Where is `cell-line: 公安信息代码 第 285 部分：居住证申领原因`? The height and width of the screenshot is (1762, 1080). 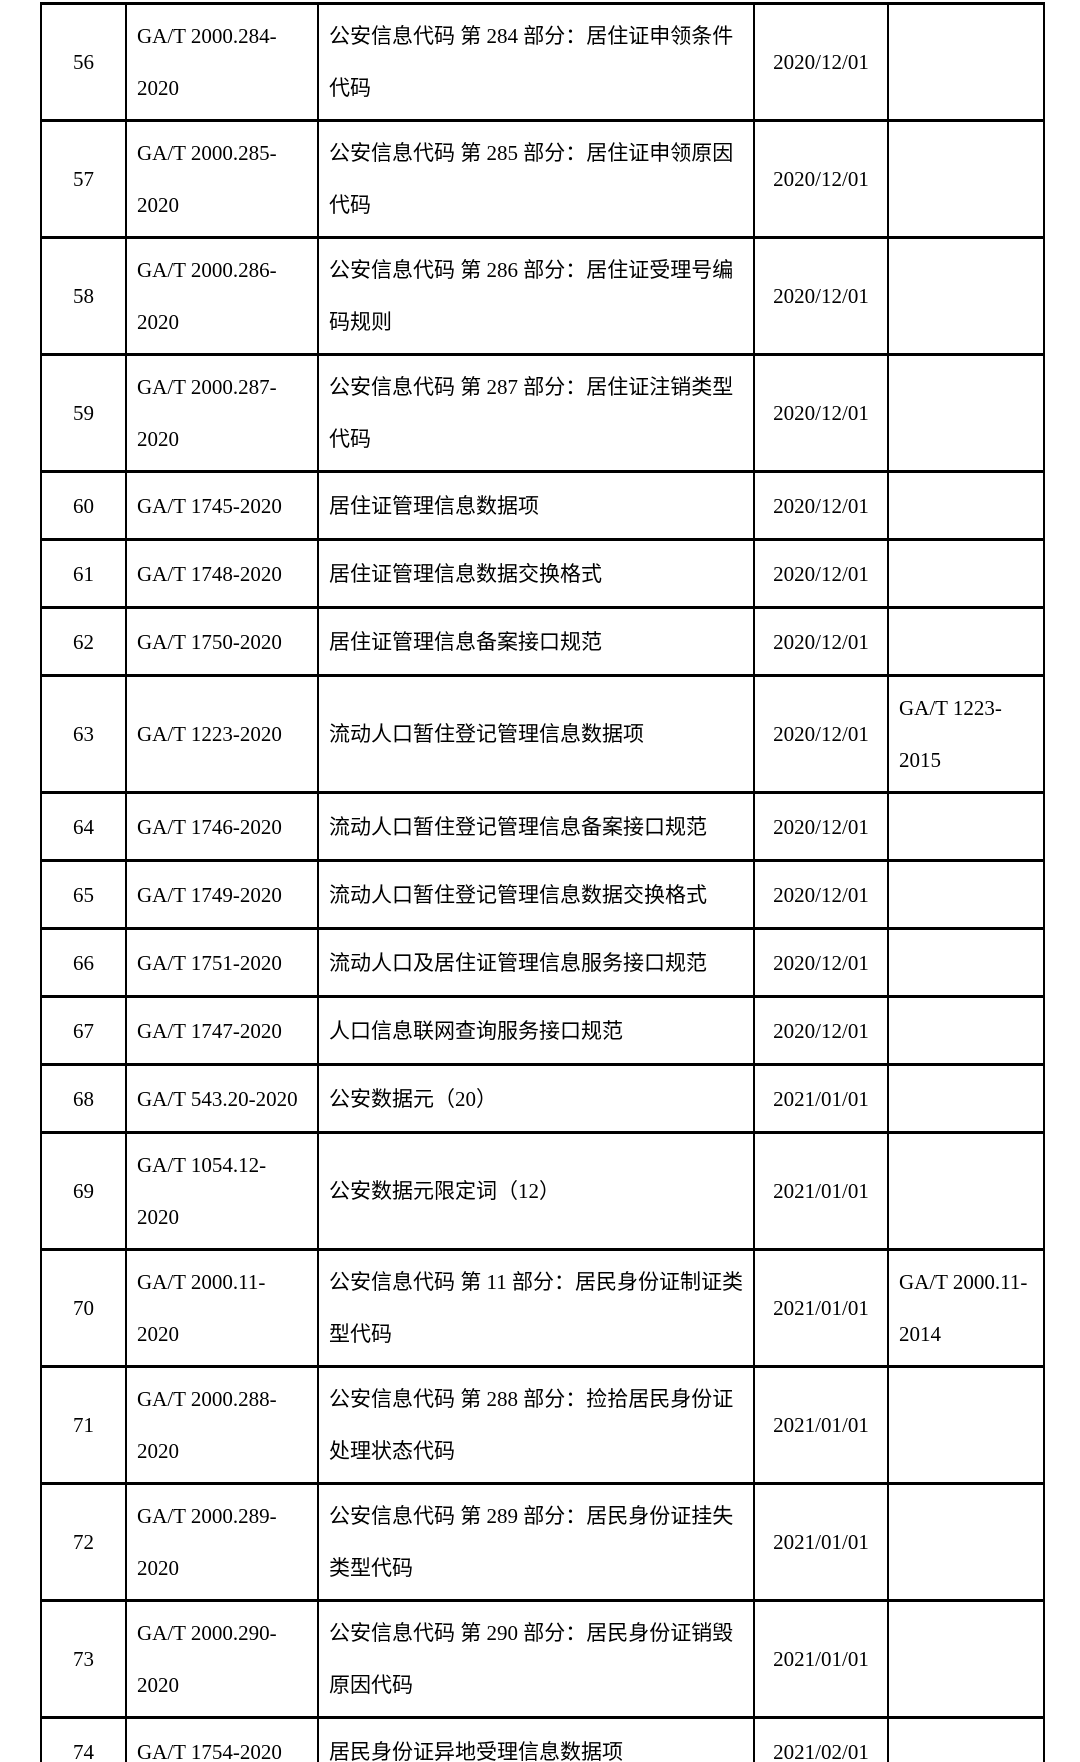 cell-line: 公安信息代码 第 285 部分：居住证申领原因 is located at coordinates (531, 153).